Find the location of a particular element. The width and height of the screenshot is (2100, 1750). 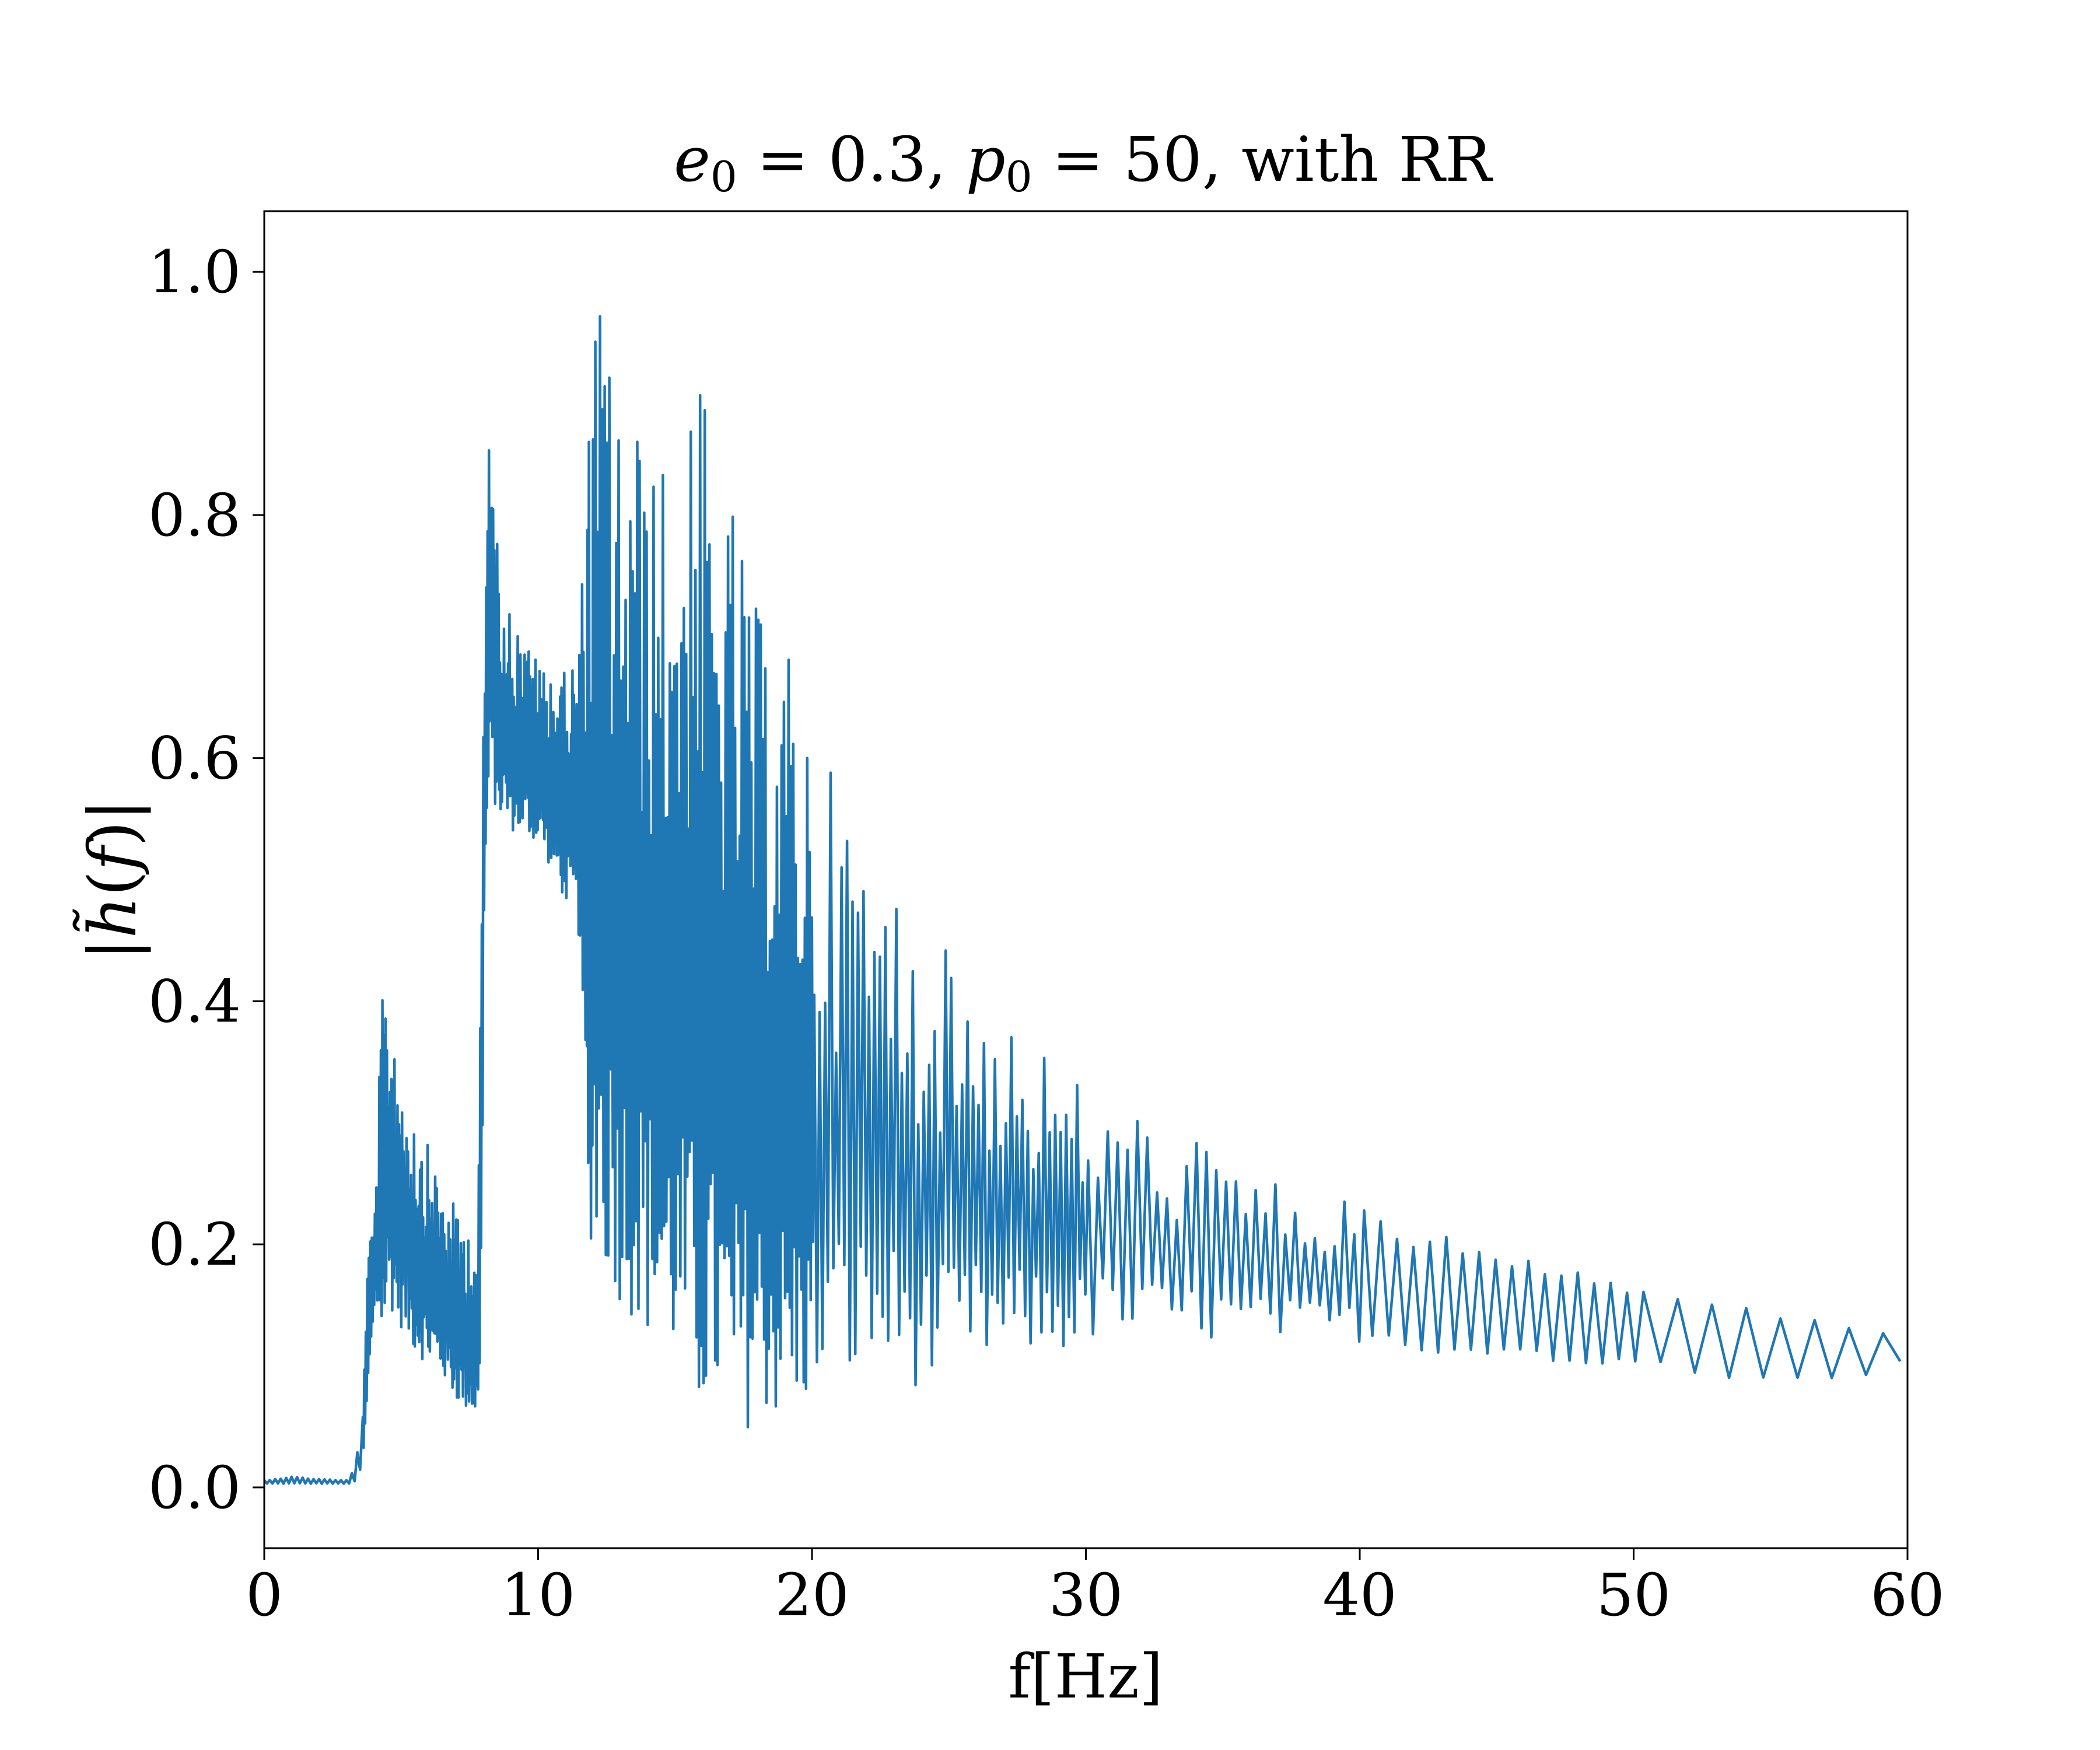

x-tick-label: 60 is located at coordinates (1907, 1595).